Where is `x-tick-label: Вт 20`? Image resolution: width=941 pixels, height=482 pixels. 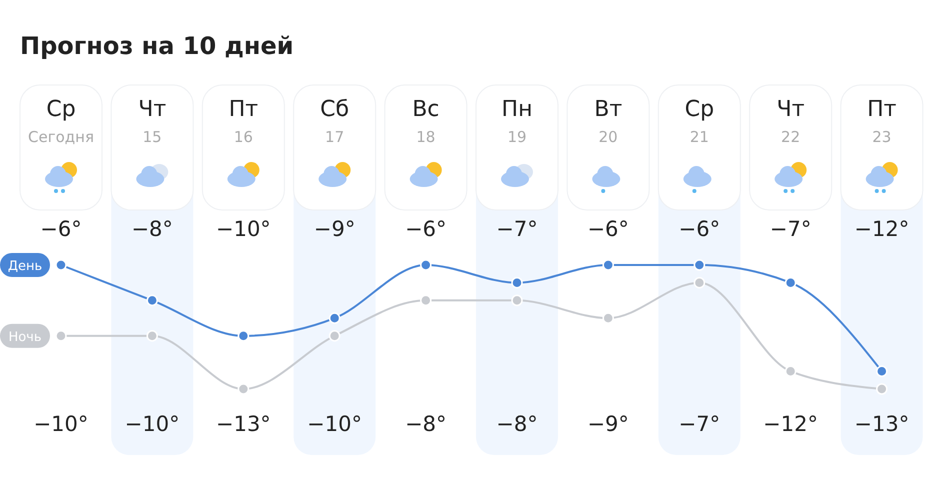
x-tick-label: Вт 20 is located at coordinates (608, 121).